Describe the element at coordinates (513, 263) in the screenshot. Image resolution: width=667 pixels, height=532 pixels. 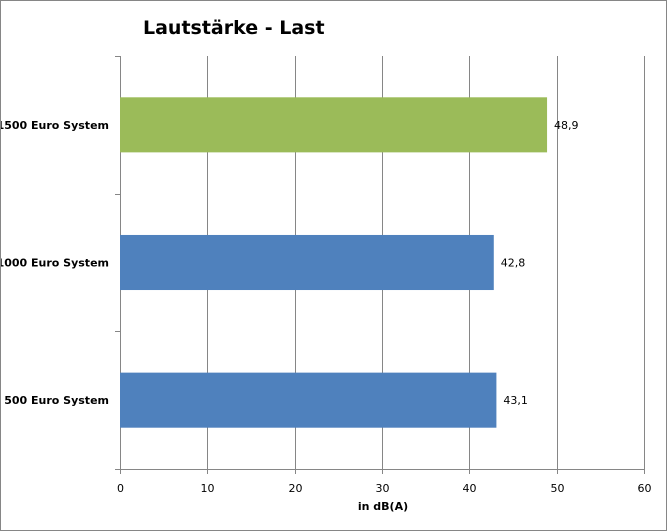
I see `data-label: 42,8` at that location.